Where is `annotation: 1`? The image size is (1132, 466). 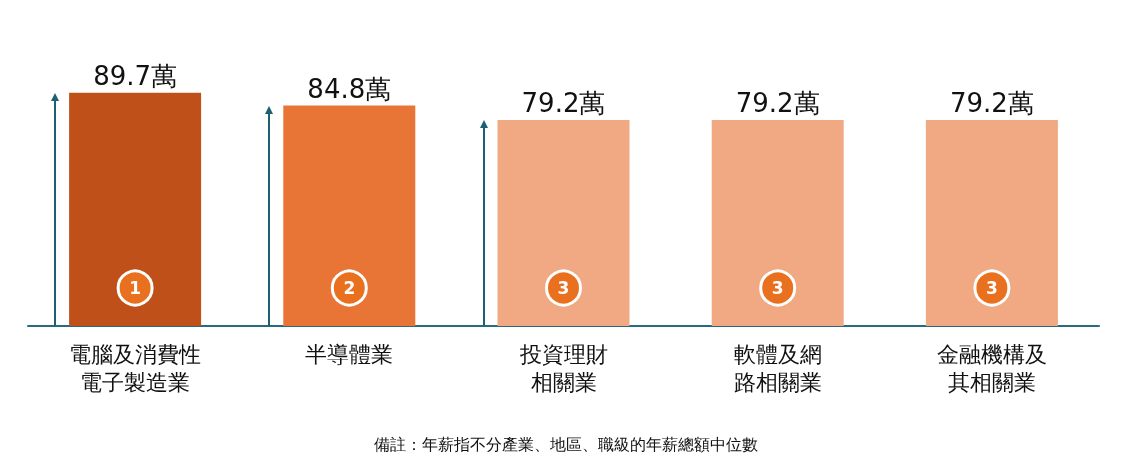
annotation: 1 is located at coordinates (135, 288).